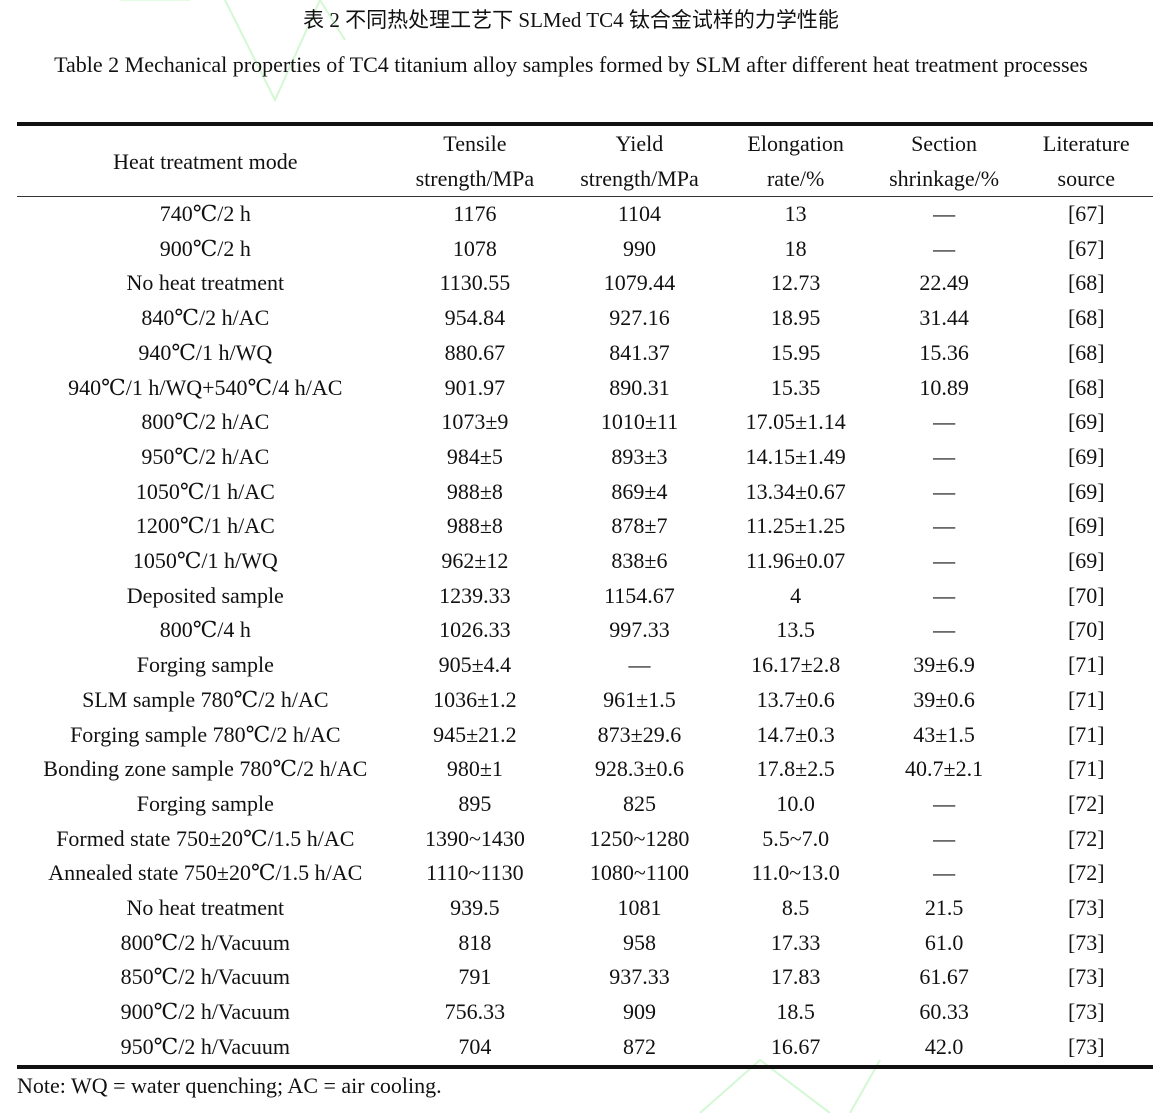  What do you see at coordinates (795, 161) in the screenshot?
I see `header-elongation-rate: Elongation rate/%` at bounding box center [795, 161].